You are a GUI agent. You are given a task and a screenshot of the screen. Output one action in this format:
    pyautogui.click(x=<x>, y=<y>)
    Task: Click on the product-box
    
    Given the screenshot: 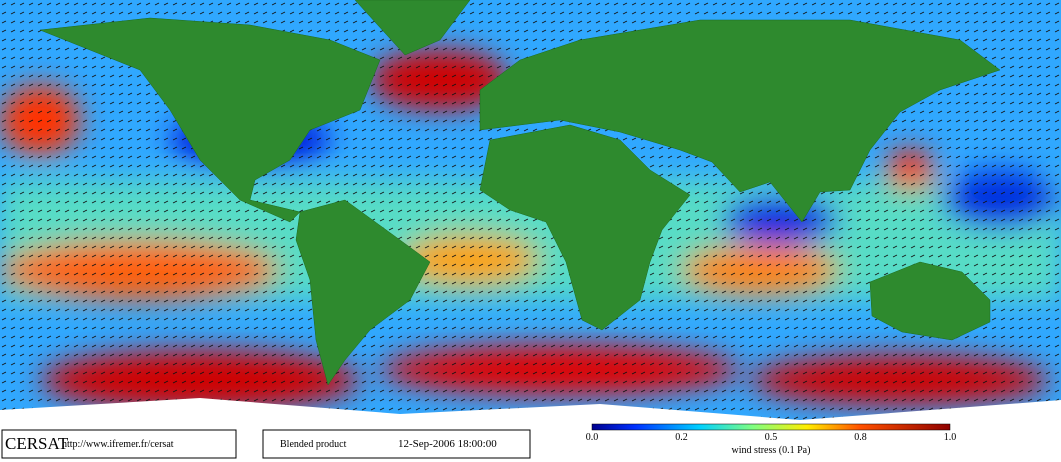 What is the action you would take?
    pyautogui.click(x=396, y=444)
    